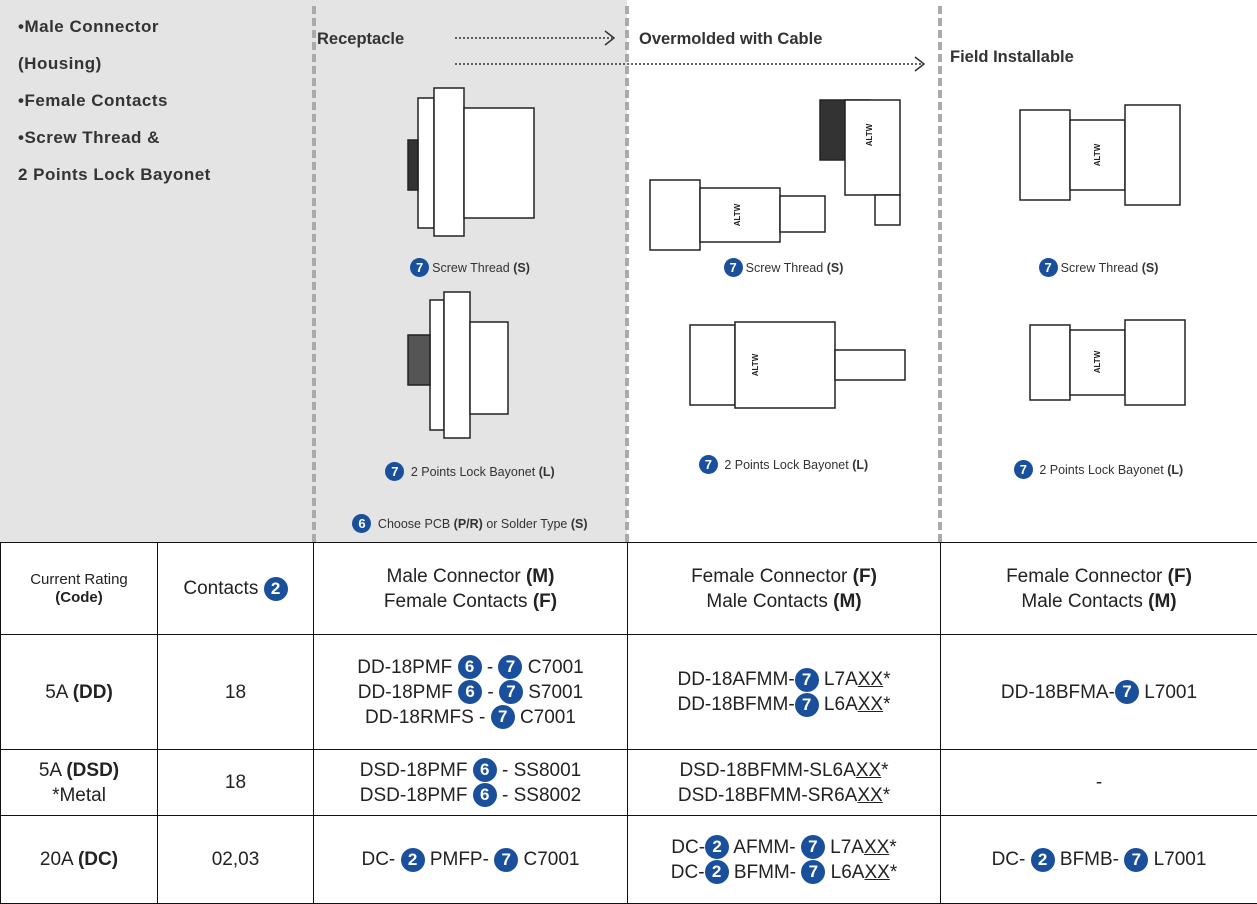 The height and width of the screenshot is (904, 1257). What do you see at coordinates (471, 860) in the screenshot?
I see `table-cell: DC- 2 PMFP- 7 C7001` at bounding box center [471, 860].